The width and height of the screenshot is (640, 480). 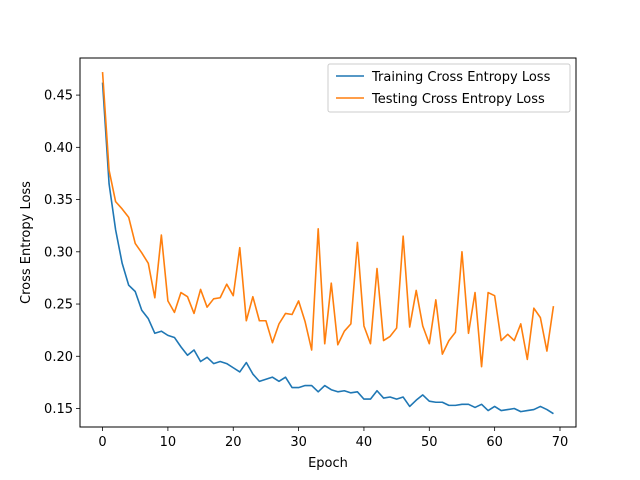 I want to click on x-tick-label: 20, so click(x=233, y=442).